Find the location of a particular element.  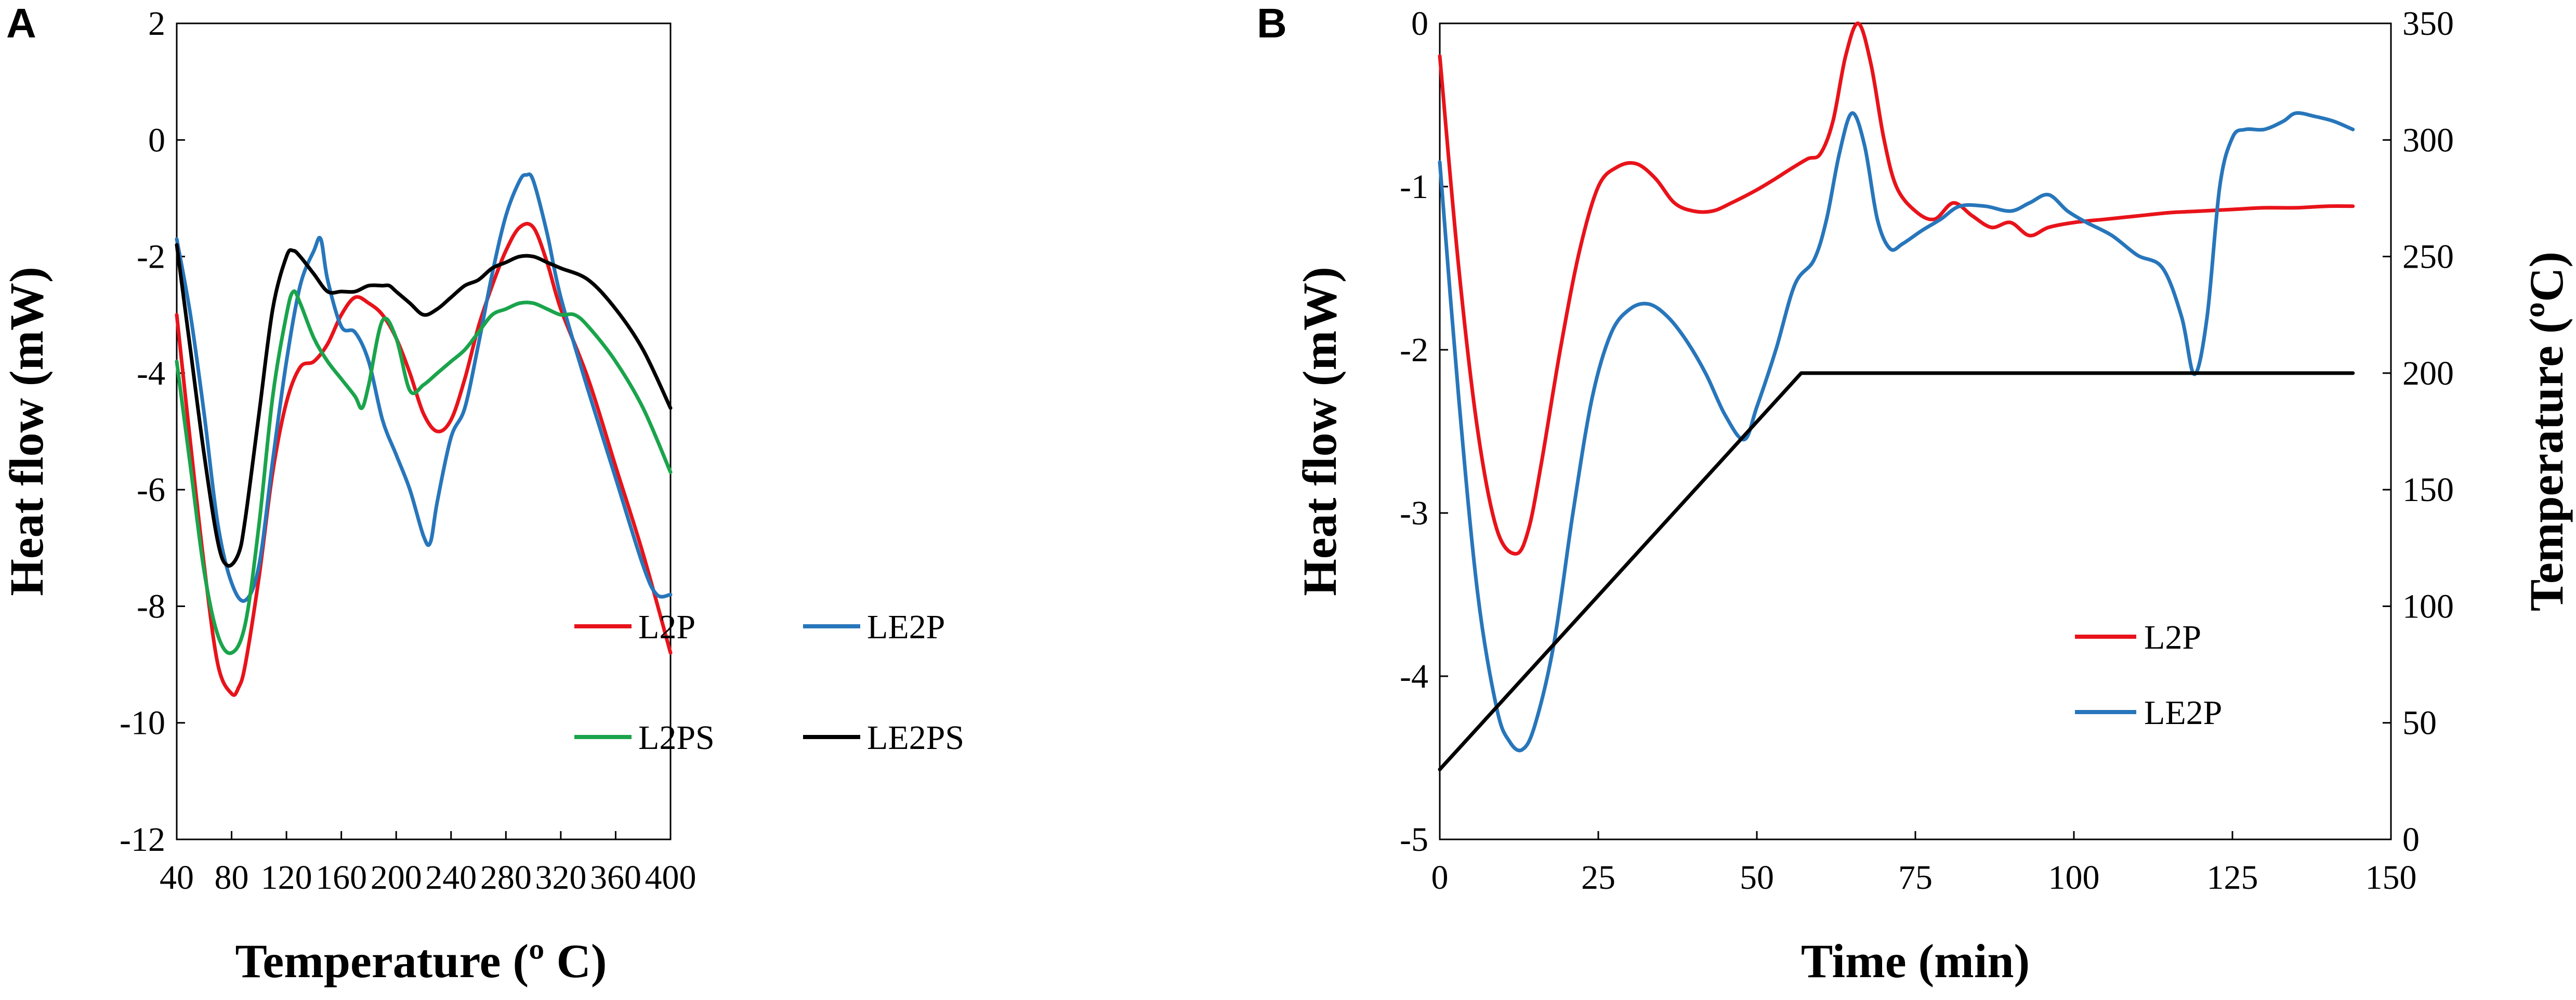

series-line-l2ps is located at coordinates (424, 472).